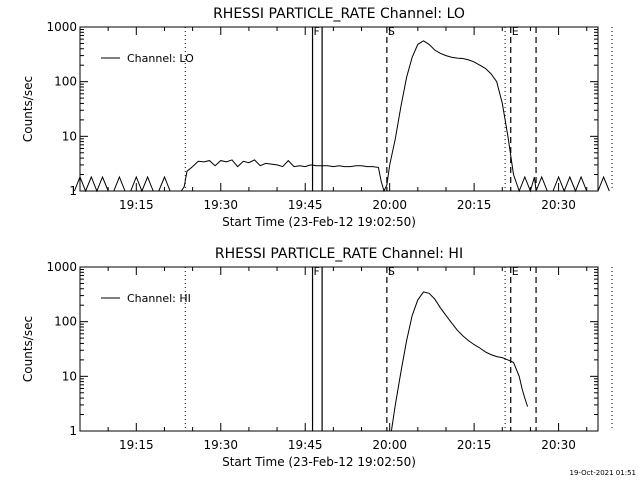 Image resolution: width=640 pixels, height=480 pixels. I want to click on legend-label: Channel: LO, so click(160, 58).